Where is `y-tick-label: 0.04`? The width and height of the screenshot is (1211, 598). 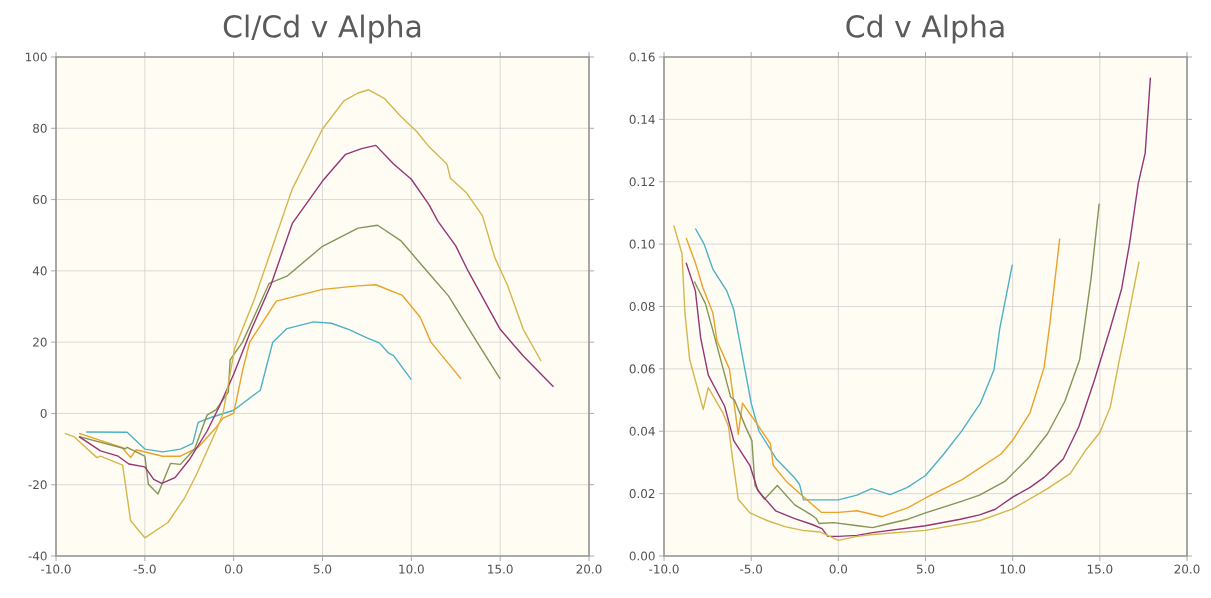 y-tick-label: 0.04 is located at coordinates (642, 431).